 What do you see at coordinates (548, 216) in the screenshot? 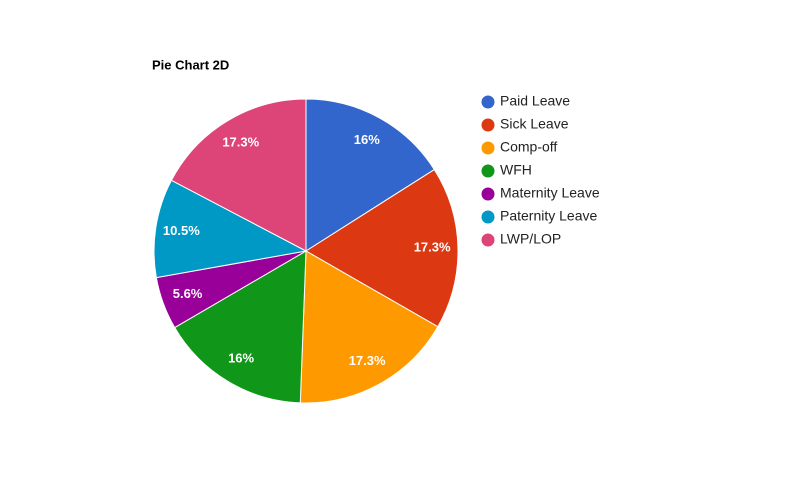
I see `legend-label: Paternity Leave` at bounding box center [548, 216].